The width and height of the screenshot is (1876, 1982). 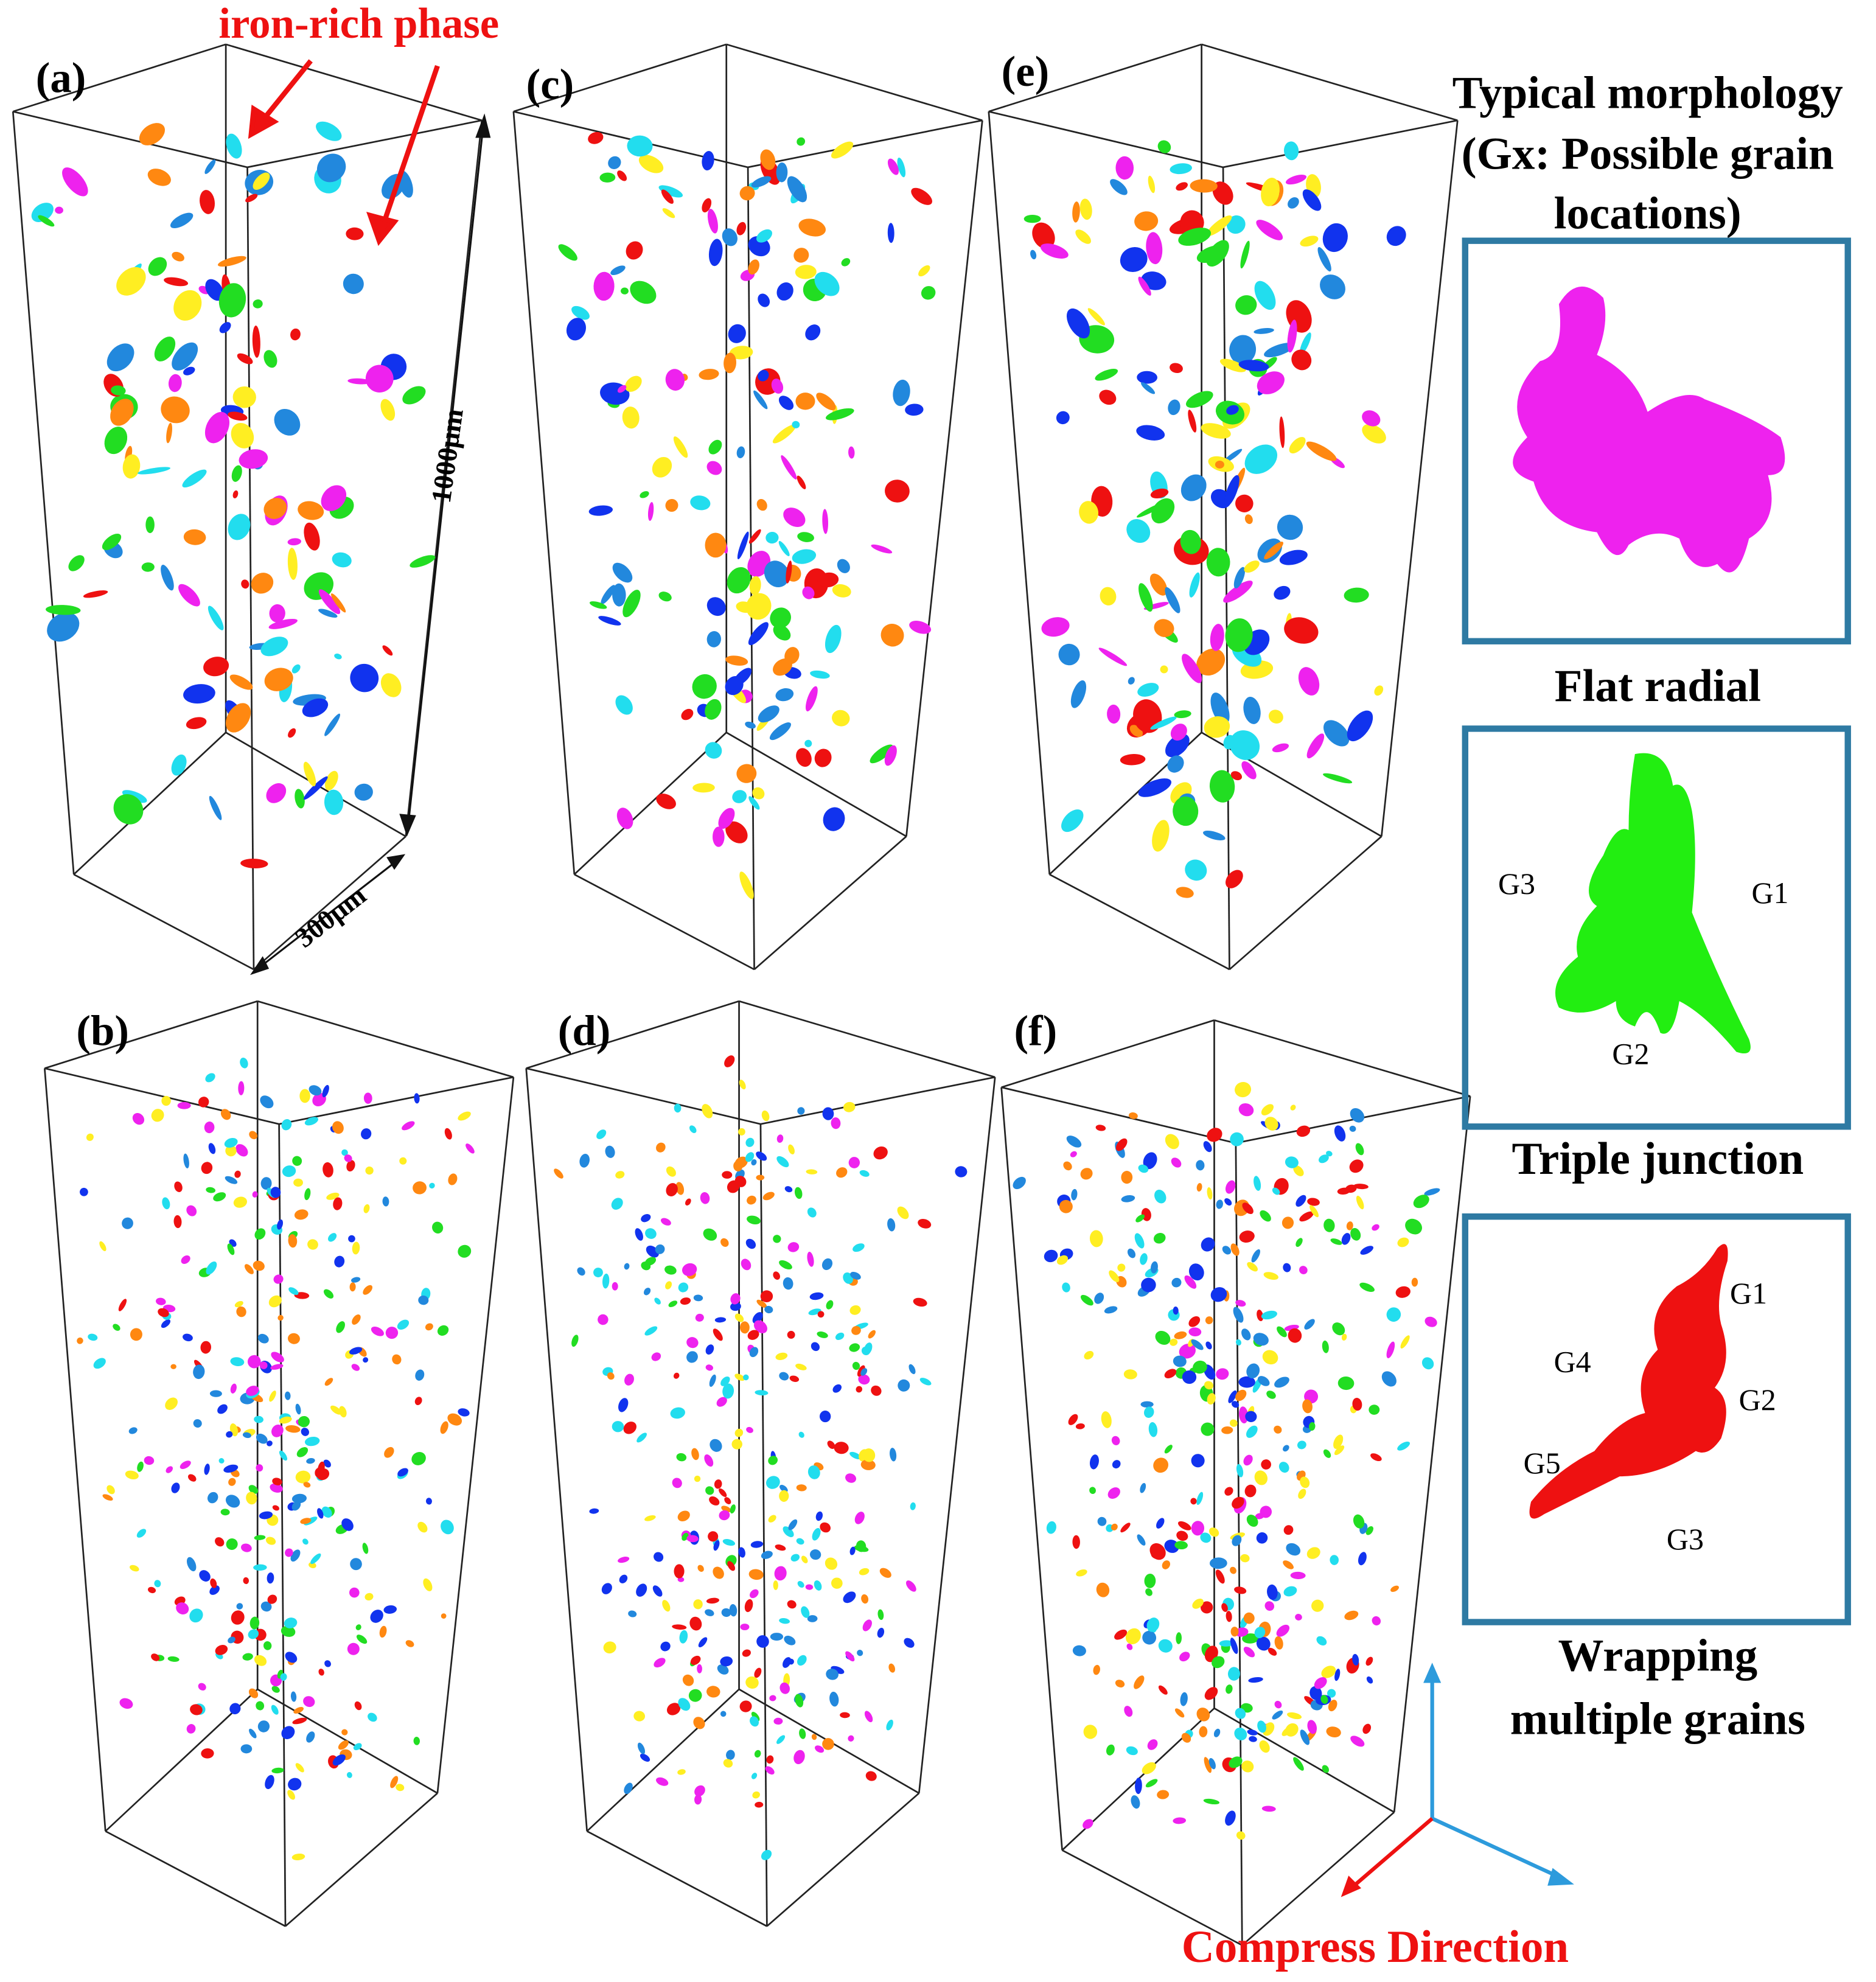 I want to click on width-scale: 300μm, so click(x=330, y=916).